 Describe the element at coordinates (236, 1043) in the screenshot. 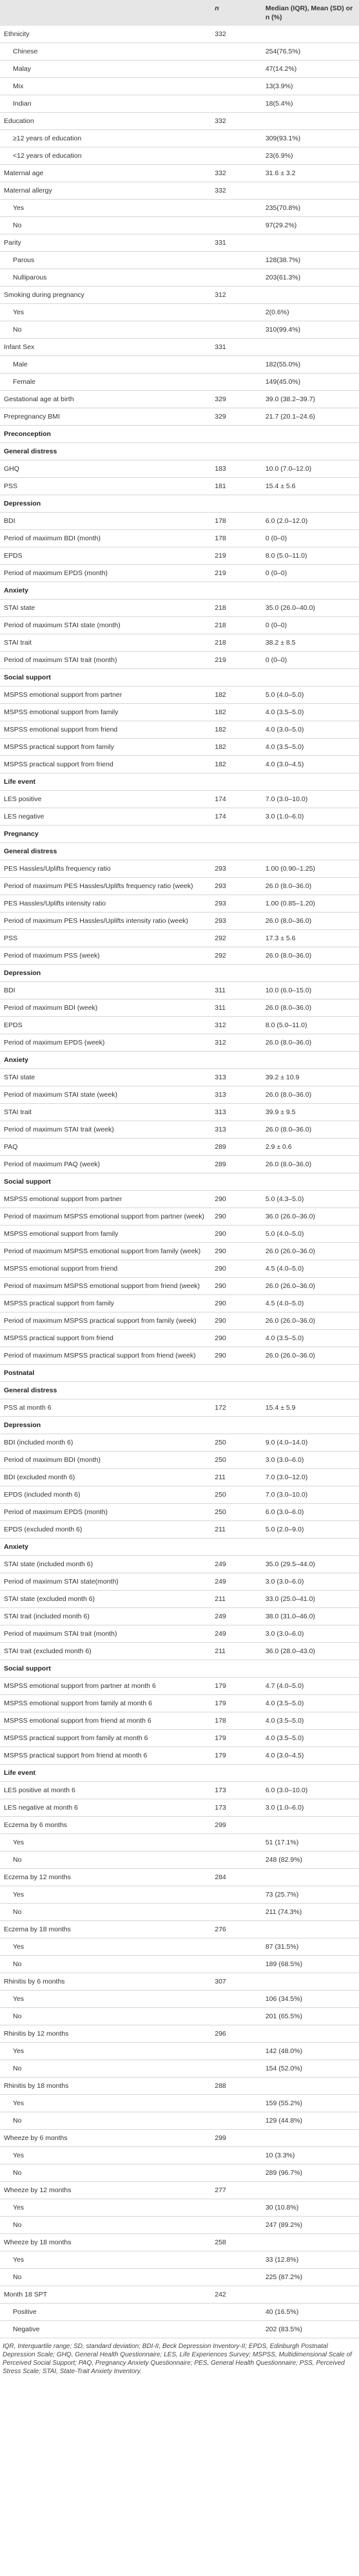

I see `n-cell: 312` at that location.